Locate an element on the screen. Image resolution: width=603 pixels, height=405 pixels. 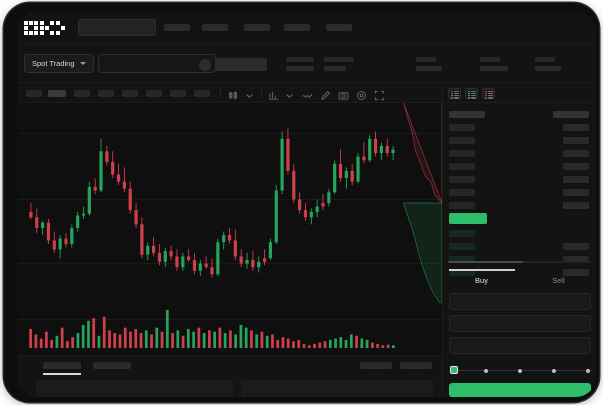
orderbook-bids-icon is located at coordinates (471, 93).